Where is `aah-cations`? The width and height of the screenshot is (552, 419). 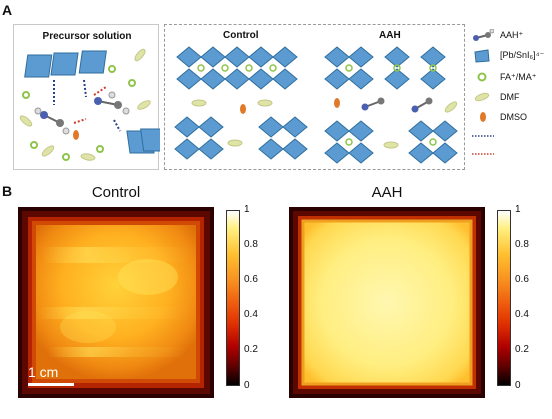
aah-cations is located at coordinates (391, 105).